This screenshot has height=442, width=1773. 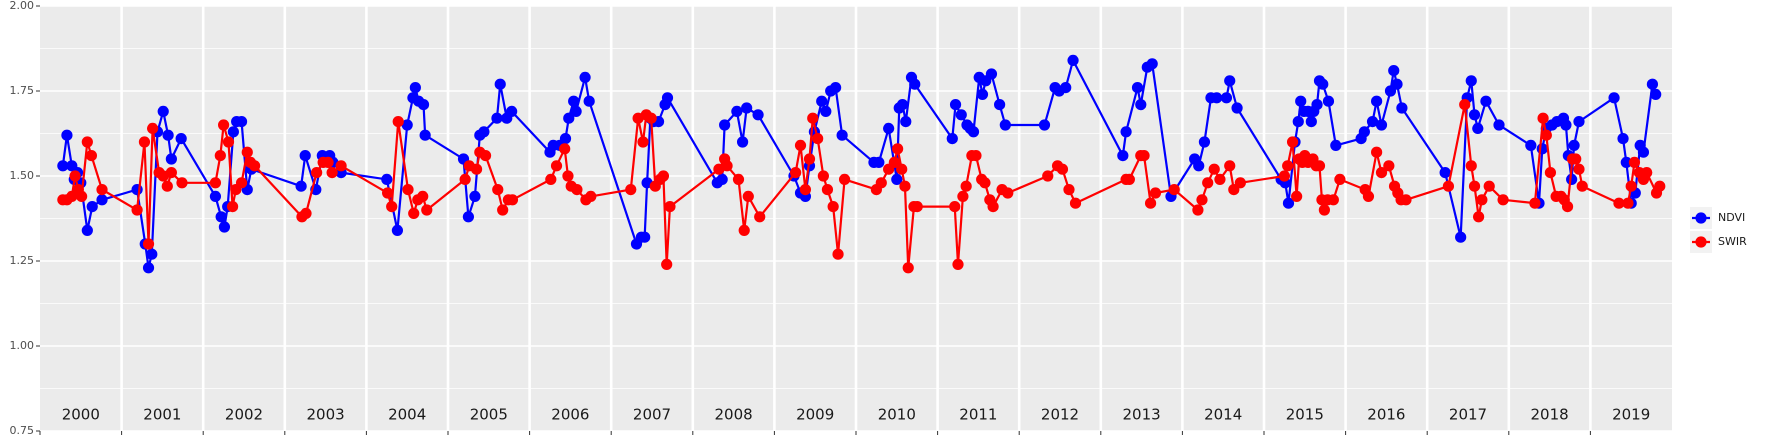 What do you see at coordinates (1060, 415) in the screenshot?
I see `year-label: 2012` at bounding box center [1060, 415].